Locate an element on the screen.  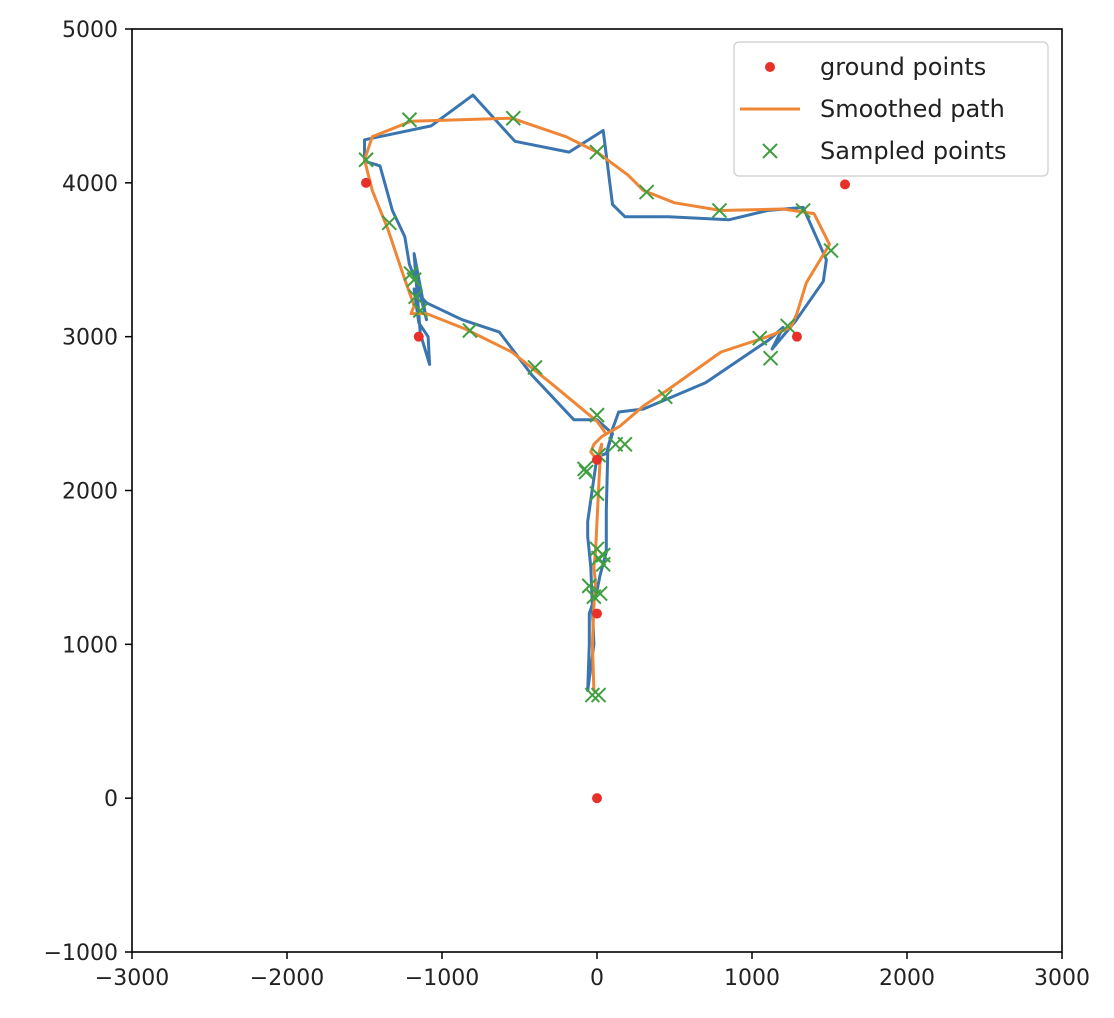
y-tick-label: 2000 is located at coordinates (90, 492).